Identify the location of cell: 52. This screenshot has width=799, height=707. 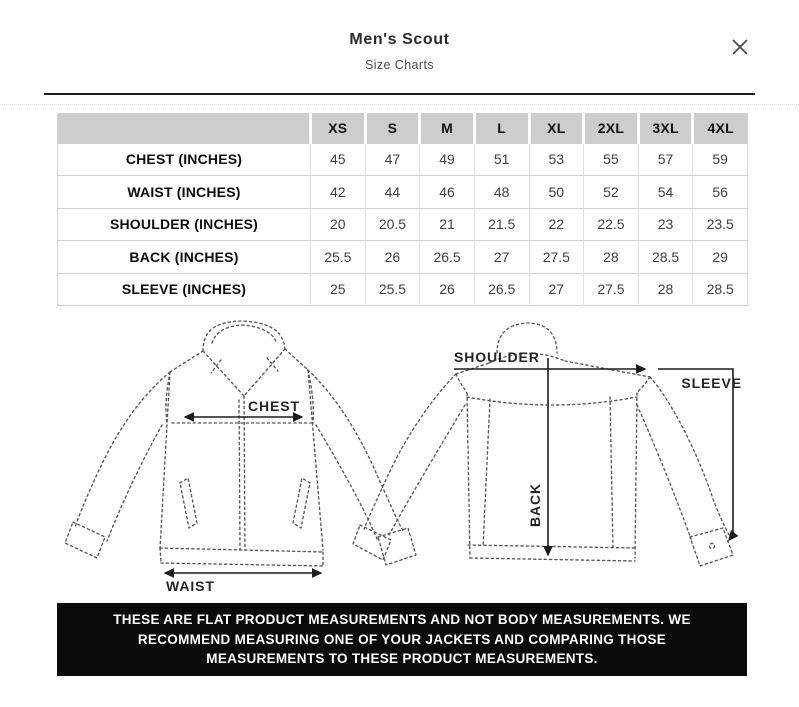
(611, 191).